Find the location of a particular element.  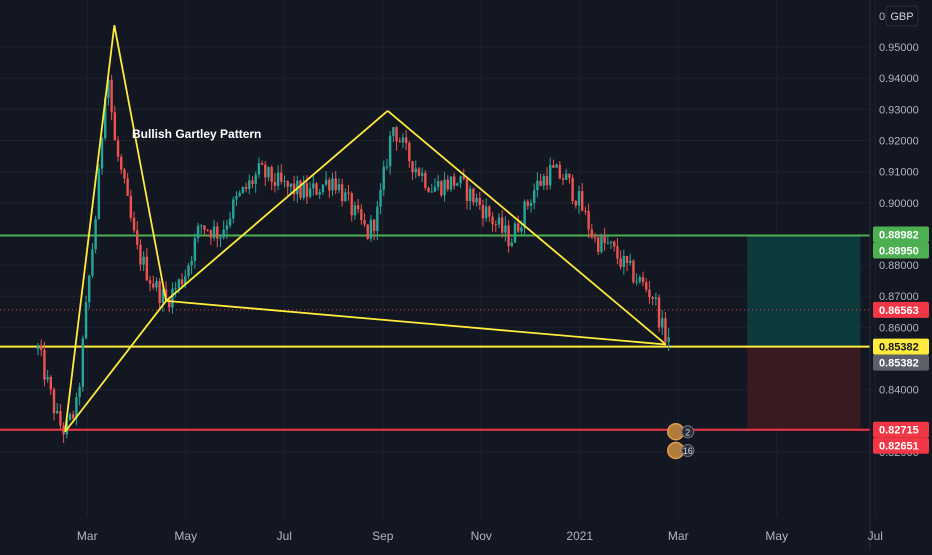

price-tag: 0.86563 is located at coordinates (901, 309).